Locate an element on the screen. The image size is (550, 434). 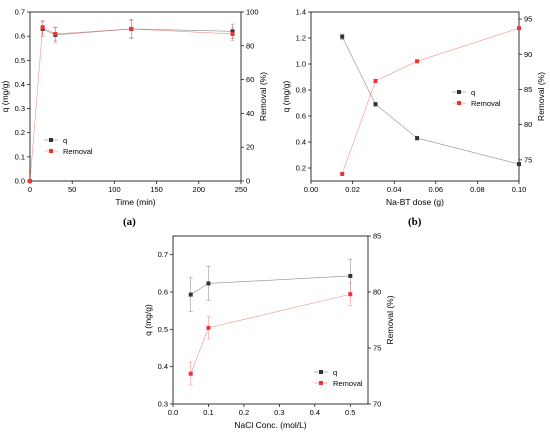
y-tick-label: 1.2 is located at coordinates (301, 38).